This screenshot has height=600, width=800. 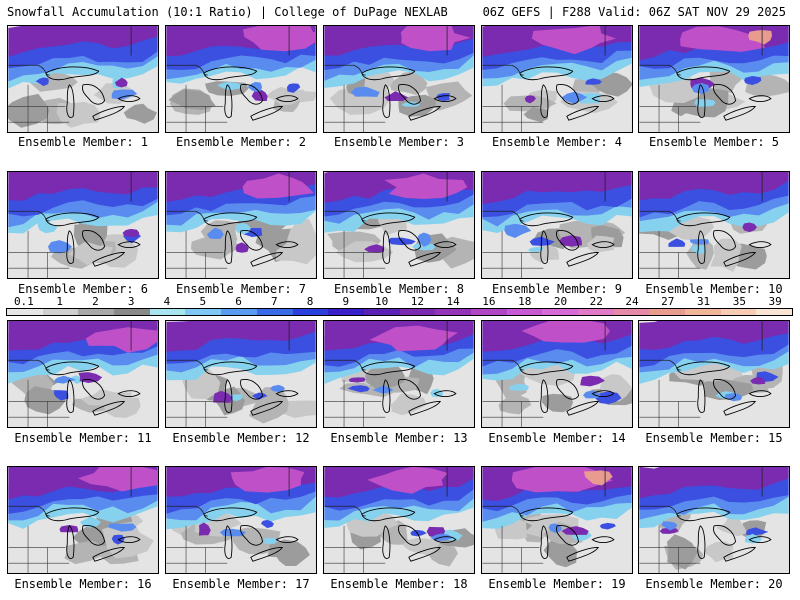 I want to click on legend-value-label: 0.1, so click(x=23, y=301).